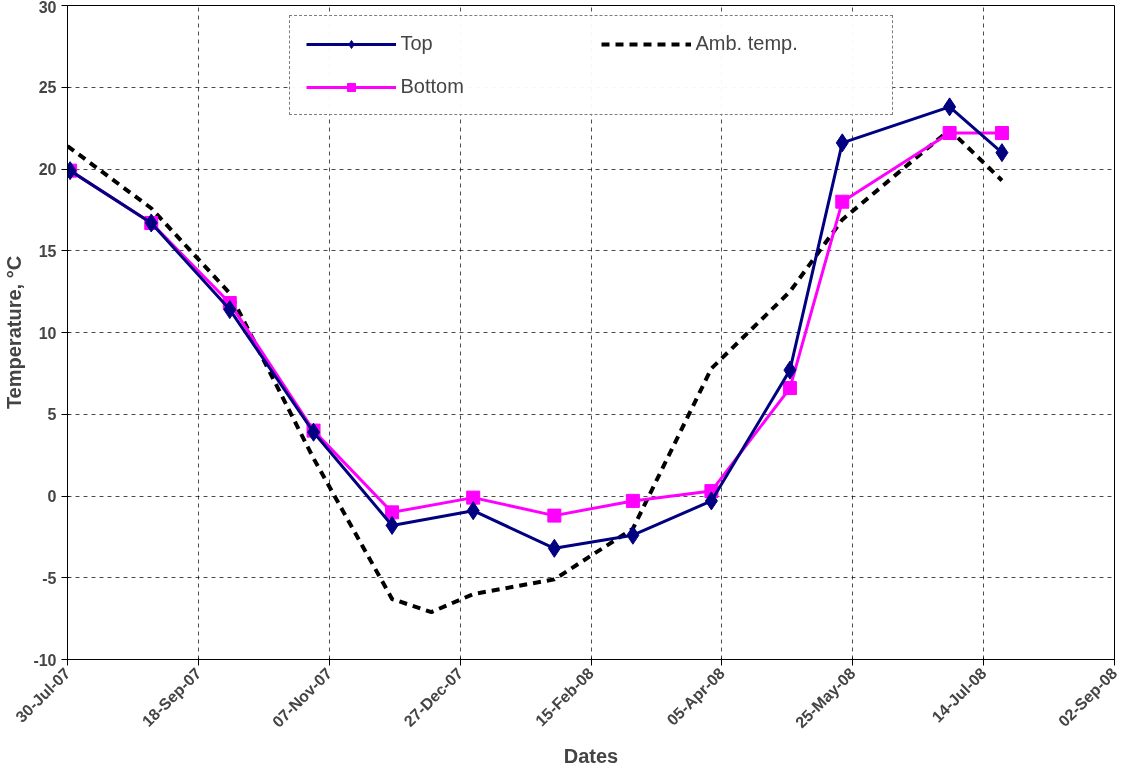 Image resolution: width=1134 pixels, height=770 pixels. Describe the element at coordinates (47, 333) in the screenshot. I see `y-tick-label: 10` at that location.